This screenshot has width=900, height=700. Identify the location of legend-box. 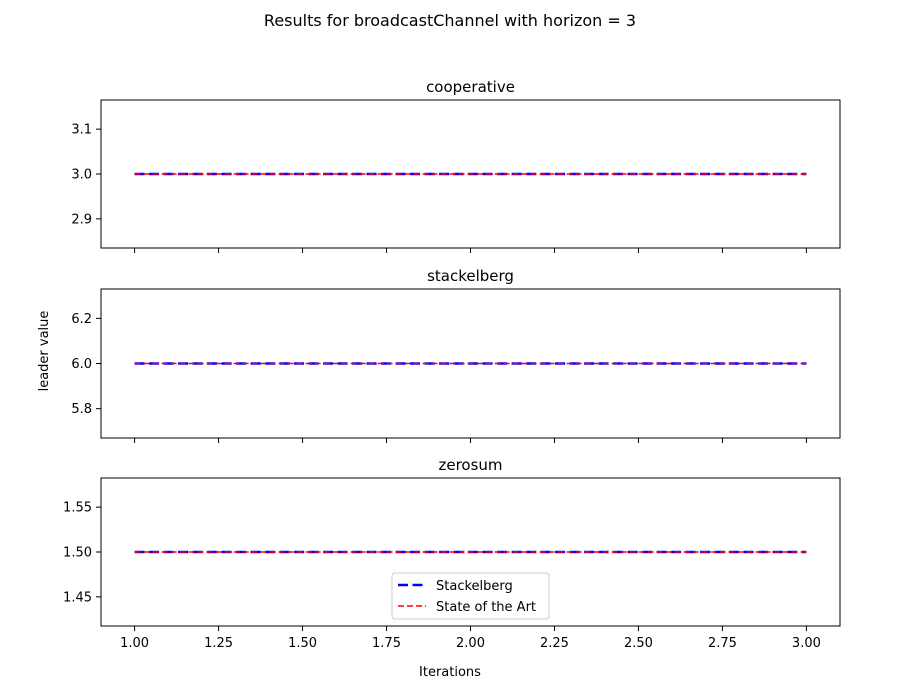
(470, 596).